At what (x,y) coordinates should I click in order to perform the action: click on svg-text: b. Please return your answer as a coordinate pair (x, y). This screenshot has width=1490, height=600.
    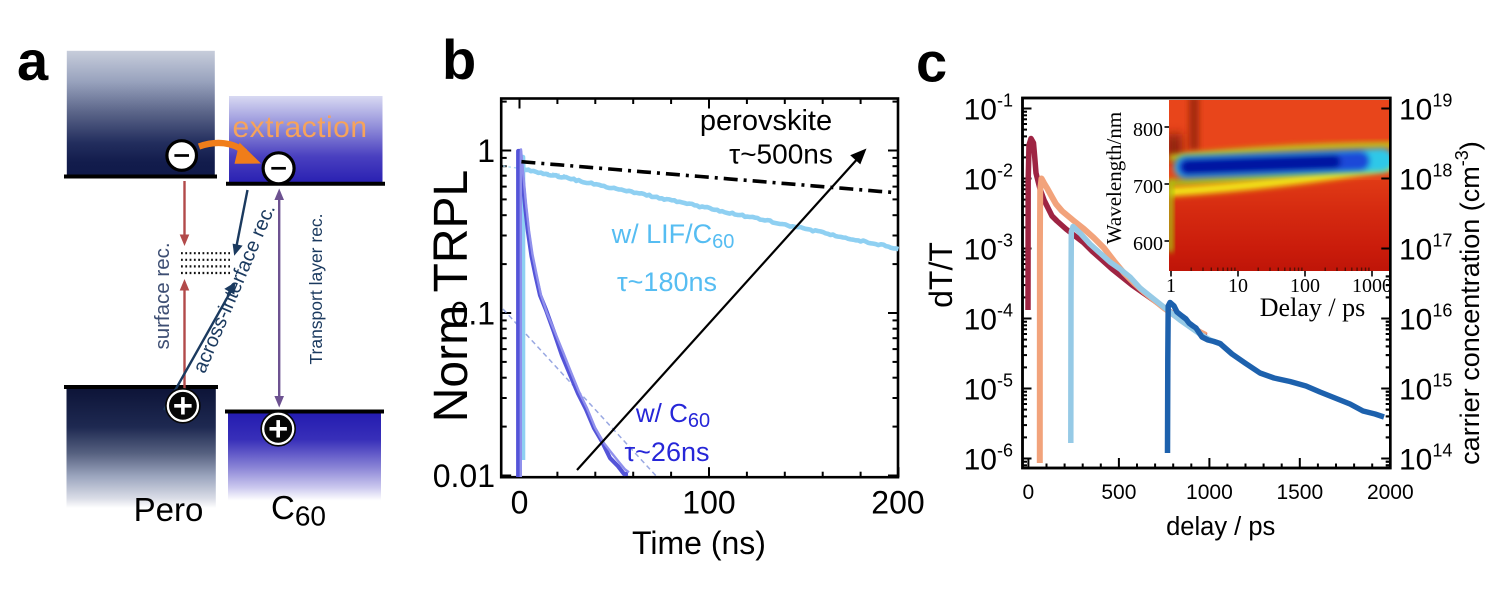
    Looking at the image, I should click on (459, 59).